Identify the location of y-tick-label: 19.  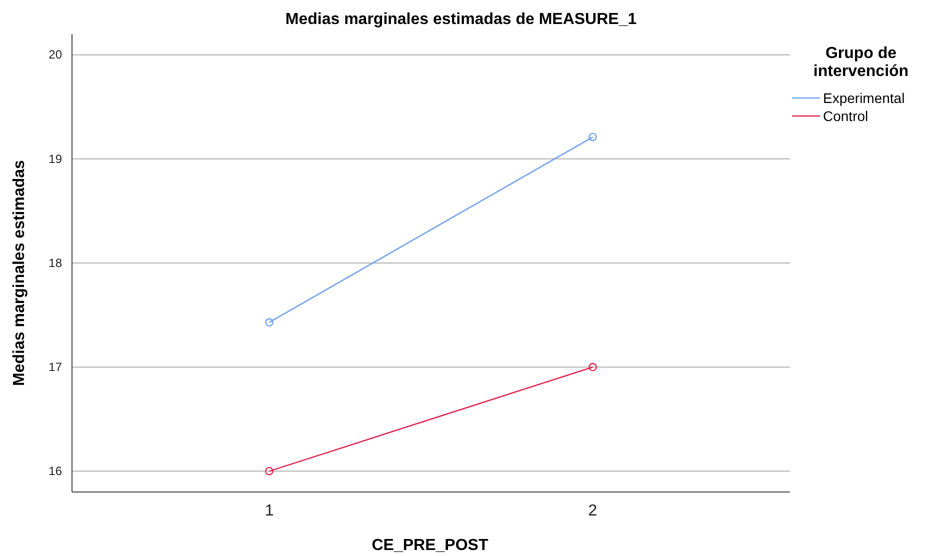
(55, 159).